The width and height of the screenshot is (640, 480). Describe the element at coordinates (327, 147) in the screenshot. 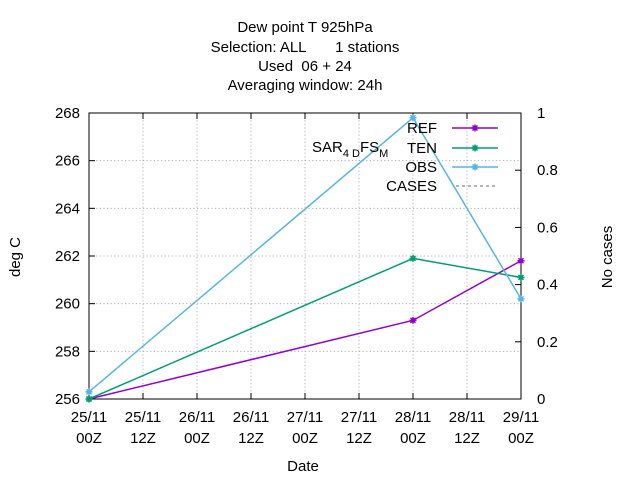

I see `annotation-main: SAR` at that location.